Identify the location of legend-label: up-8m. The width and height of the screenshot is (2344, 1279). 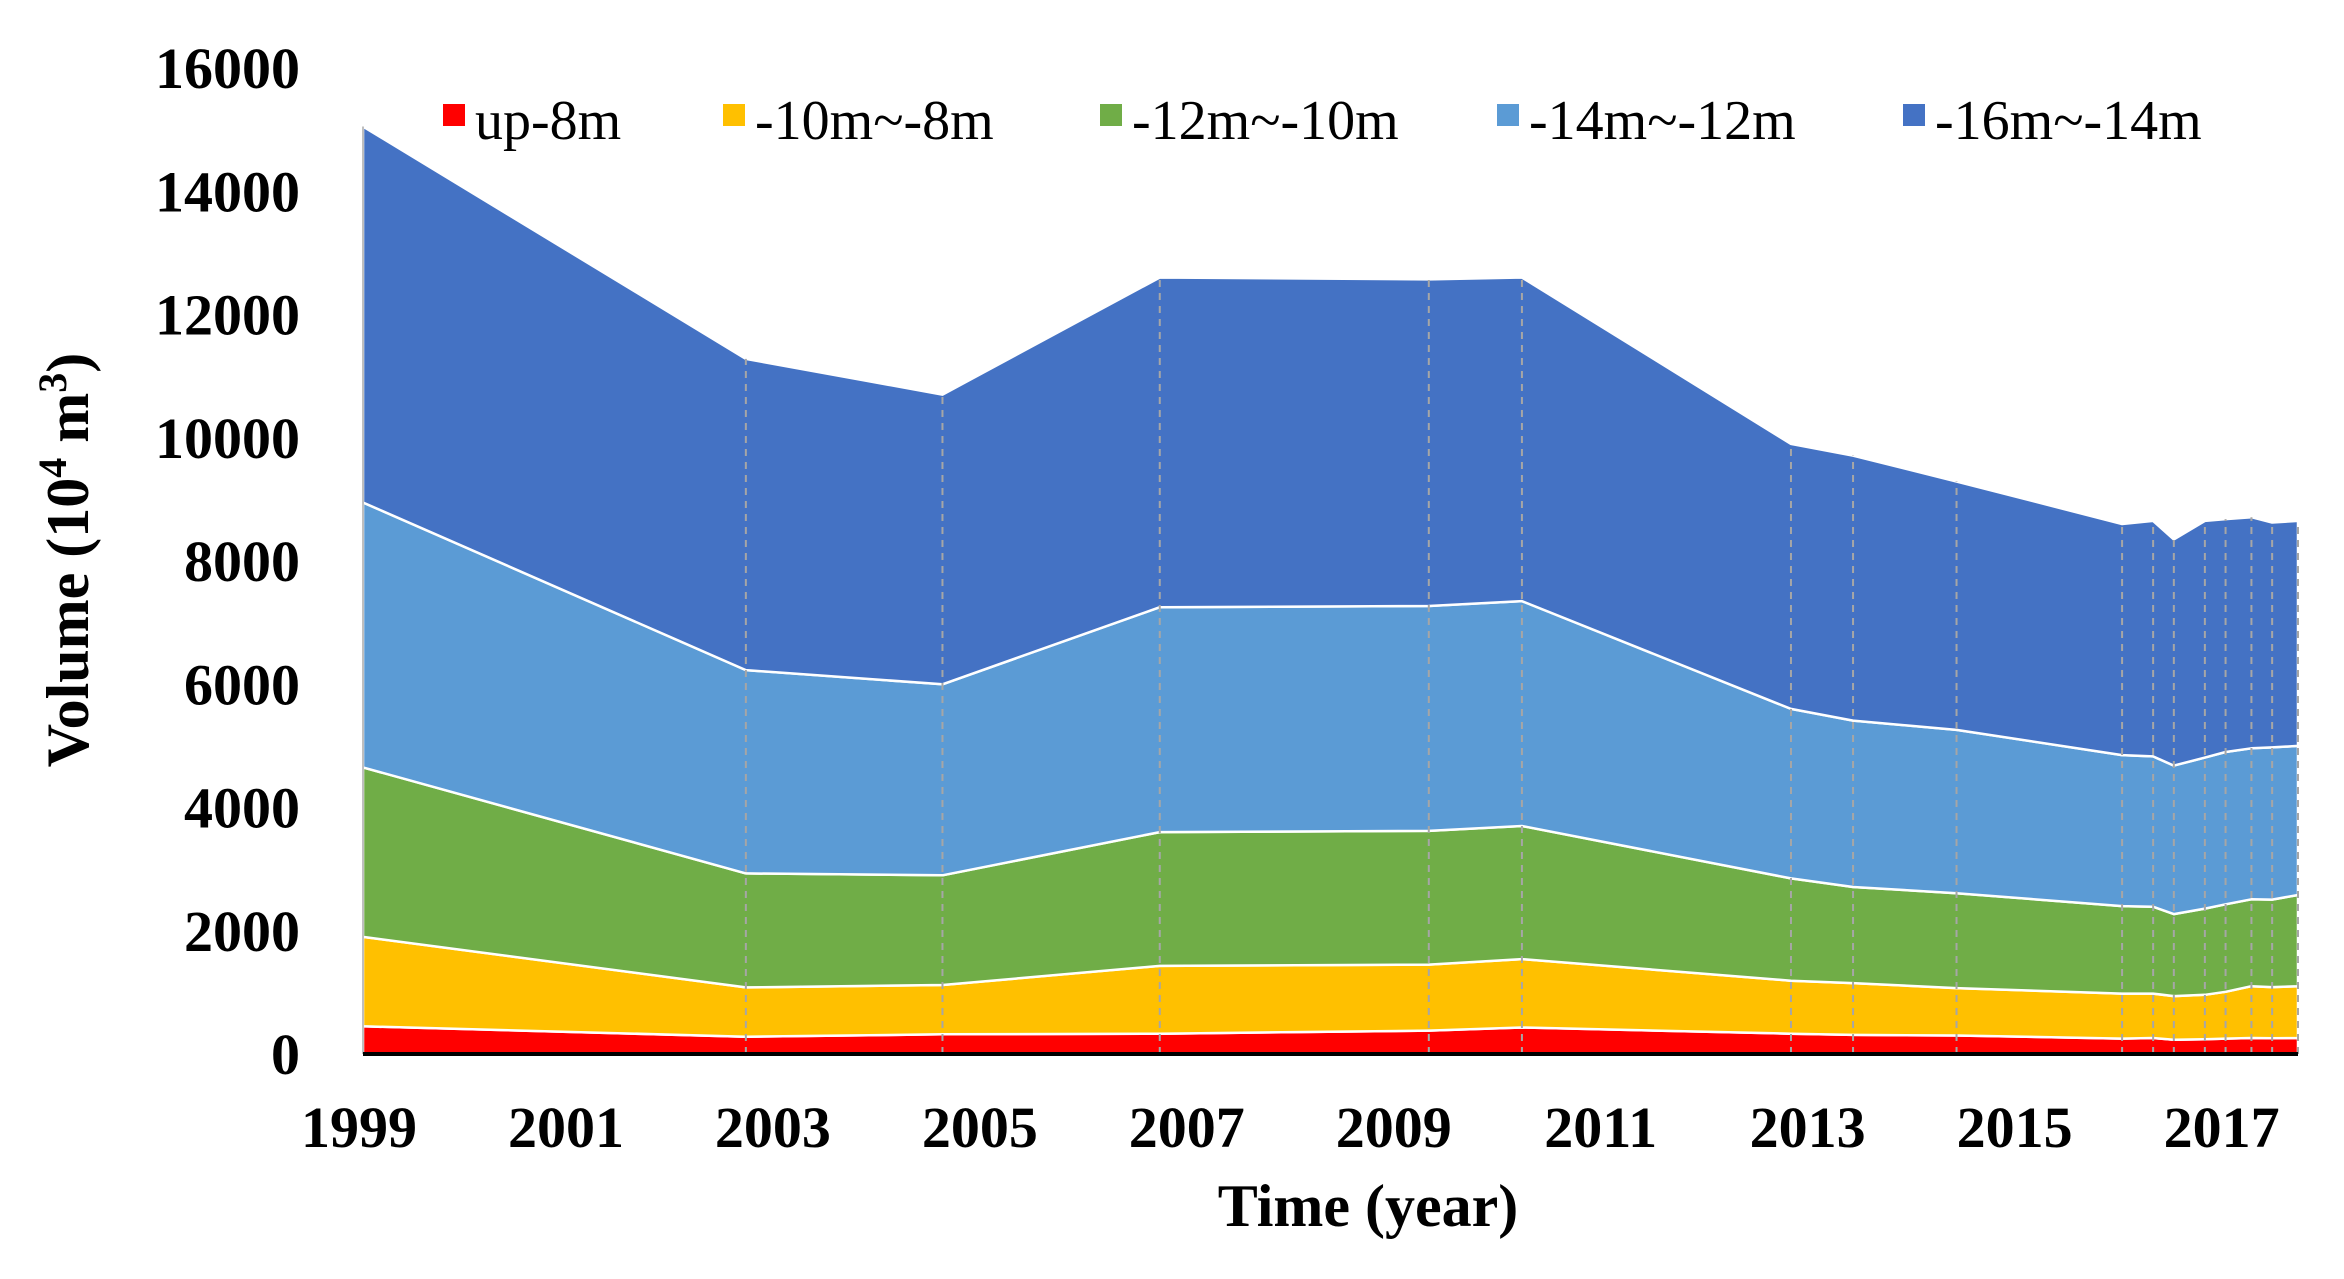
(548, 121).